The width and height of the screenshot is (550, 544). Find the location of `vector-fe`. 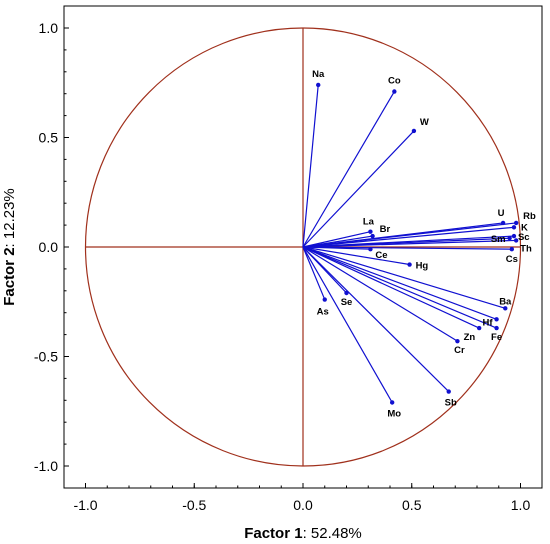

vector-fe is located at coordinates (399, 287).